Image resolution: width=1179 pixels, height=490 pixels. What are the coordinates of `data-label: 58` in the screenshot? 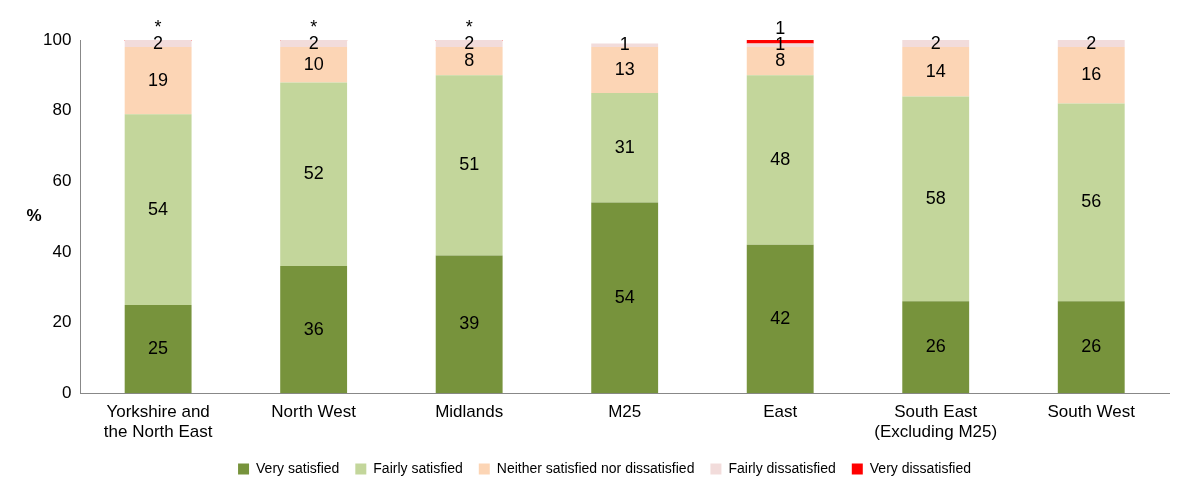 It's located at (935, 197).